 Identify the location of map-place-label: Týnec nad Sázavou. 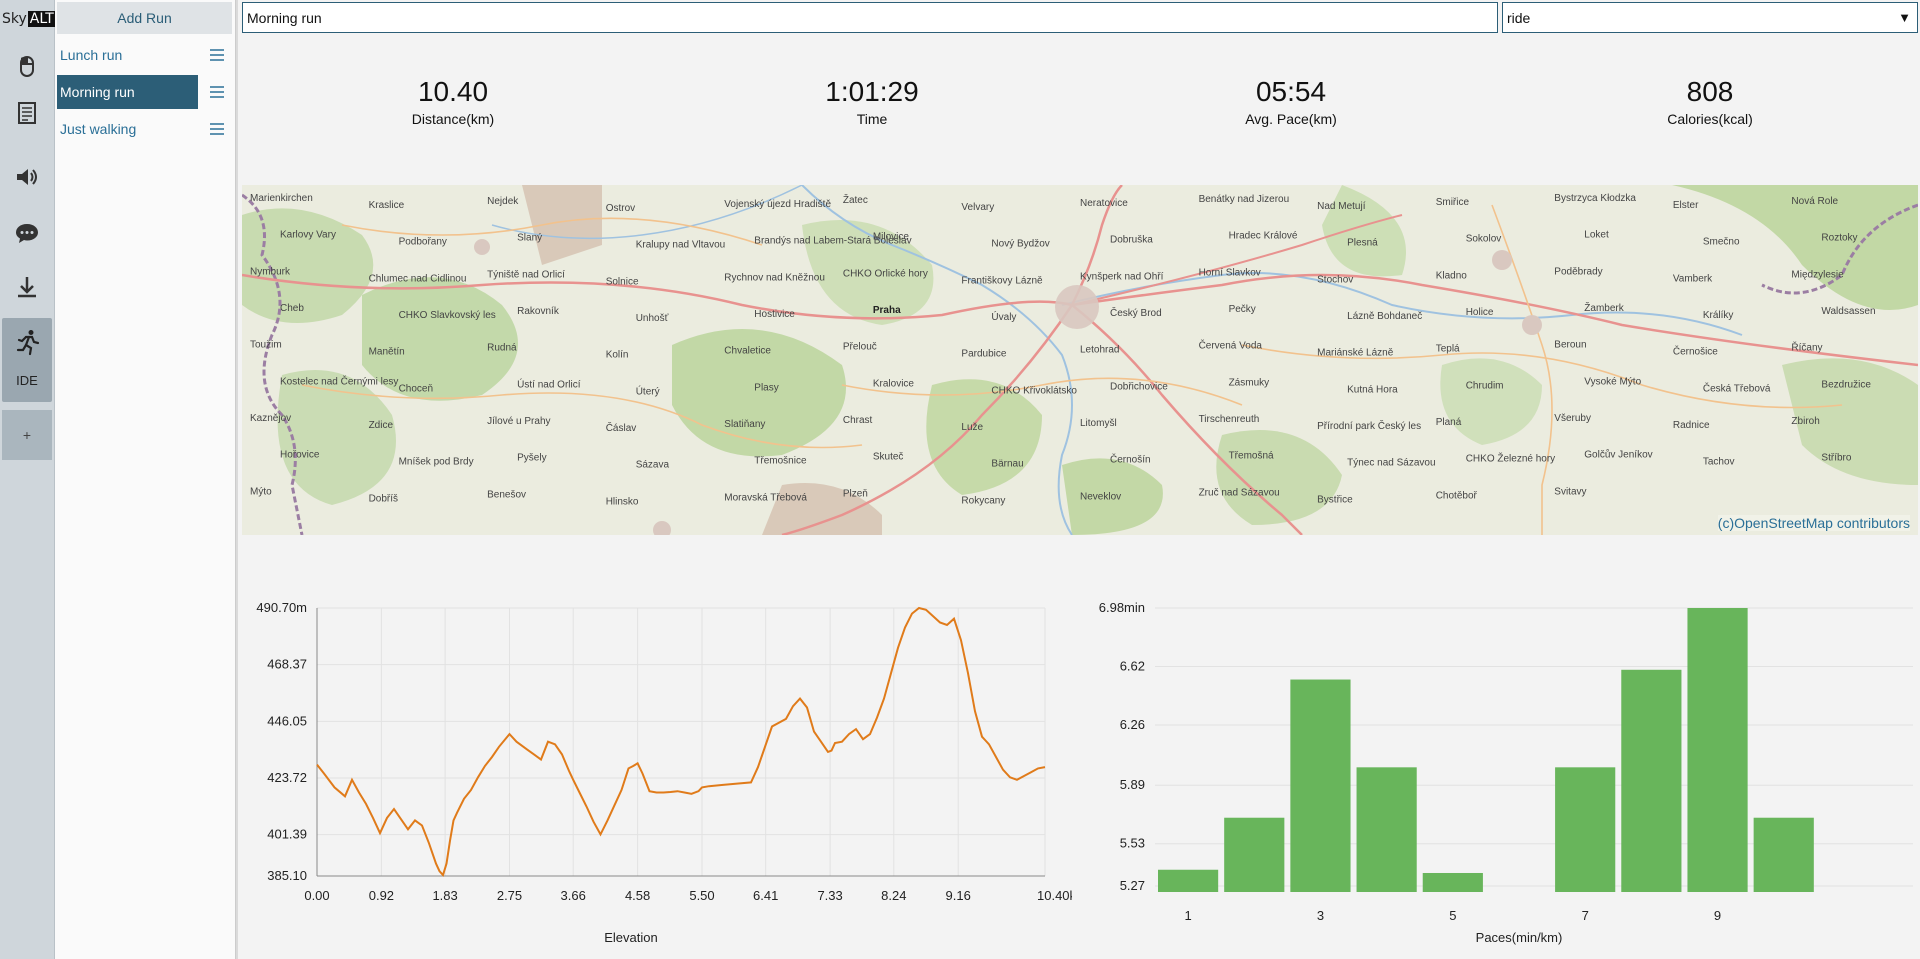
(1391, 463).